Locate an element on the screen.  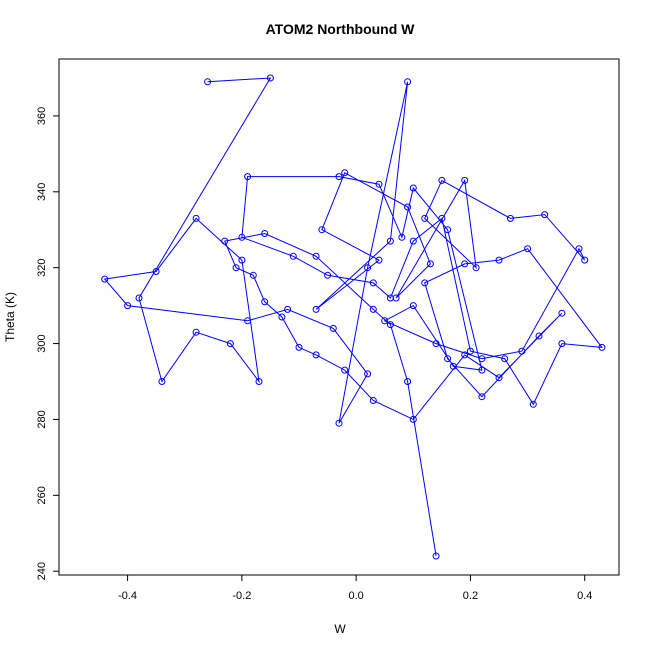
y-axis: 240 260 280 300 320 340 360 is located at coordinates (48, 343).